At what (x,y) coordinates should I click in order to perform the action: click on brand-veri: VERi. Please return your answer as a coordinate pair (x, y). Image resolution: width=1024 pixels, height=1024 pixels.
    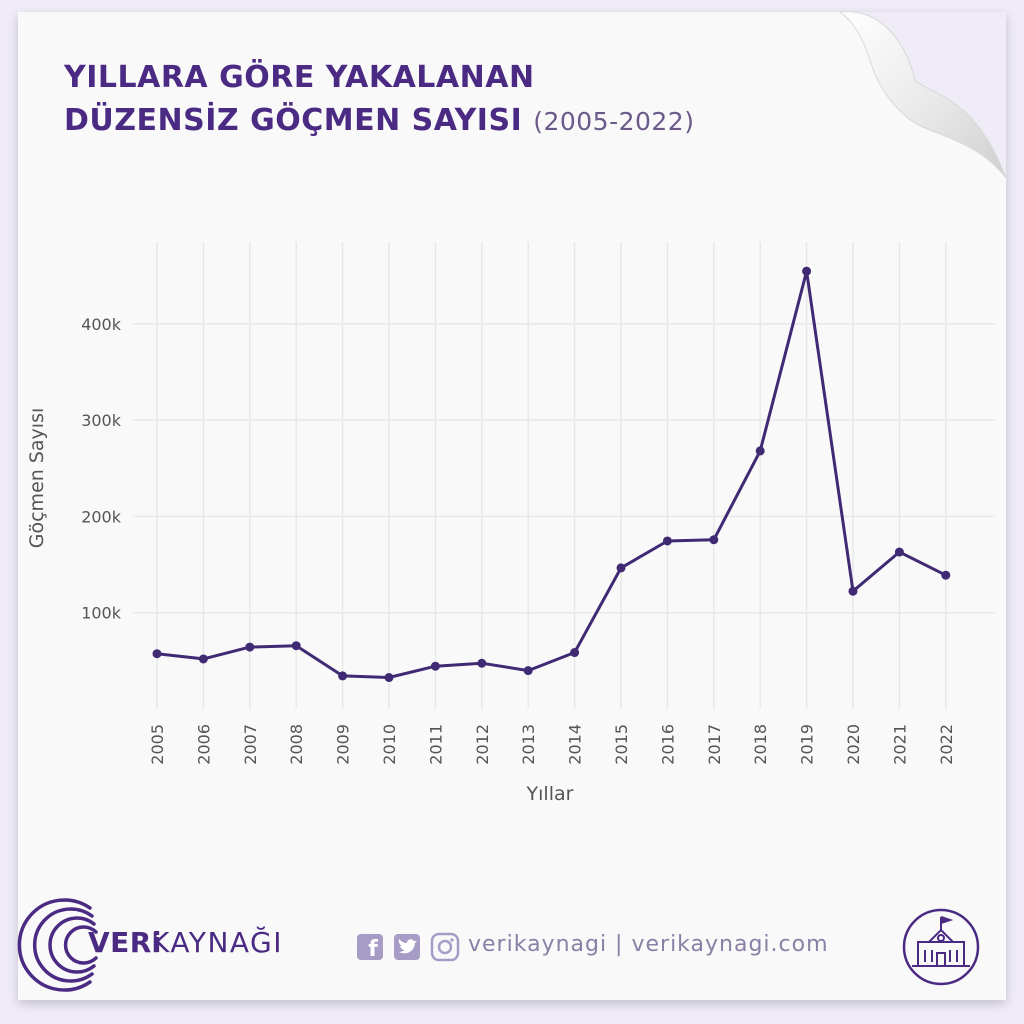
    Looking at the image, I should click on (125, 942).